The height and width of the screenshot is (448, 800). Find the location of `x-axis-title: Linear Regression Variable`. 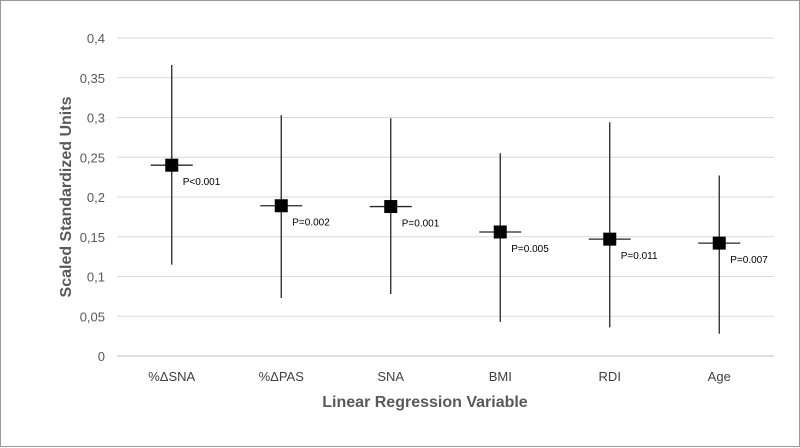

x-axis-title: Linear Regression Variable is located at coordinates (425, 402).